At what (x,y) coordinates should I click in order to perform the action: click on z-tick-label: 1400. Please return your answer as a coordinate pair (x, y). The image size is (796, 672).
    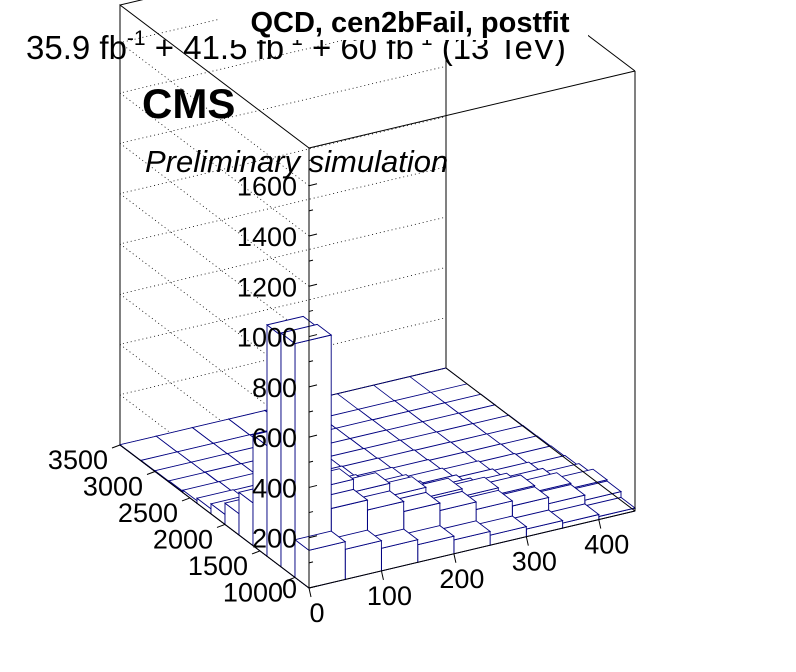
    Looking at the image, I should click on (267, 237).